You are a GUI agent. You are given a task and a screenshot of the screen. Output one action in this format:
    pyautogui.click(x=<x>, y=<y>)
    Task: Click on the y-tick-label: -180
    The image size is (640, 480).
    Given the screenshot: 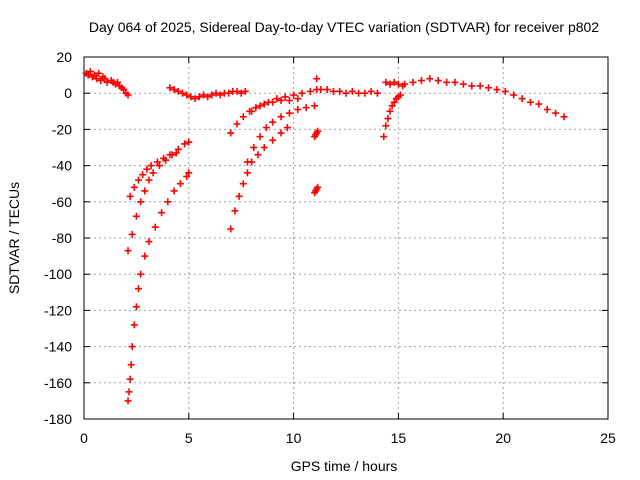 What is the action you would take?
    pyautogui.click(x=58, y=419)
    